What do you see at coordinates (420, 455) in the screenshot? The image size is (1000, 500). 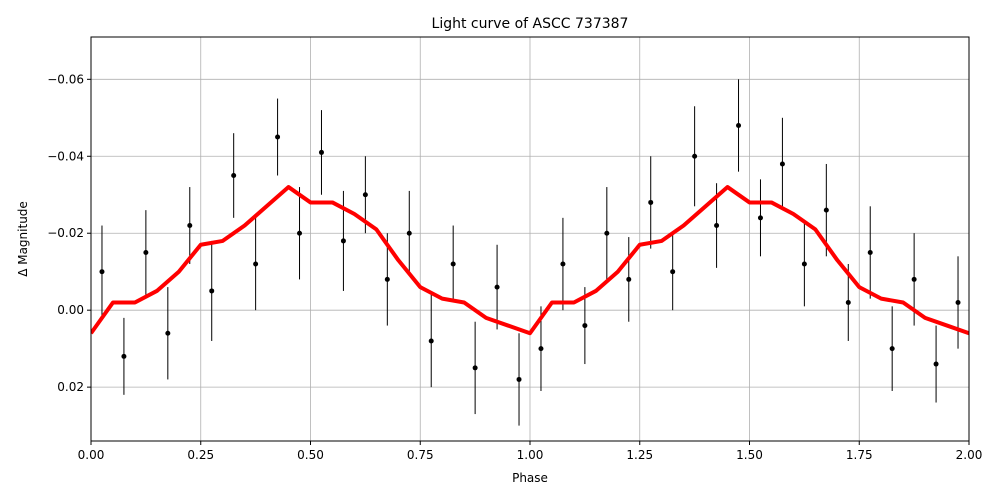 I see `x-tick-label: 0.75` at bounding box center [420, 455].